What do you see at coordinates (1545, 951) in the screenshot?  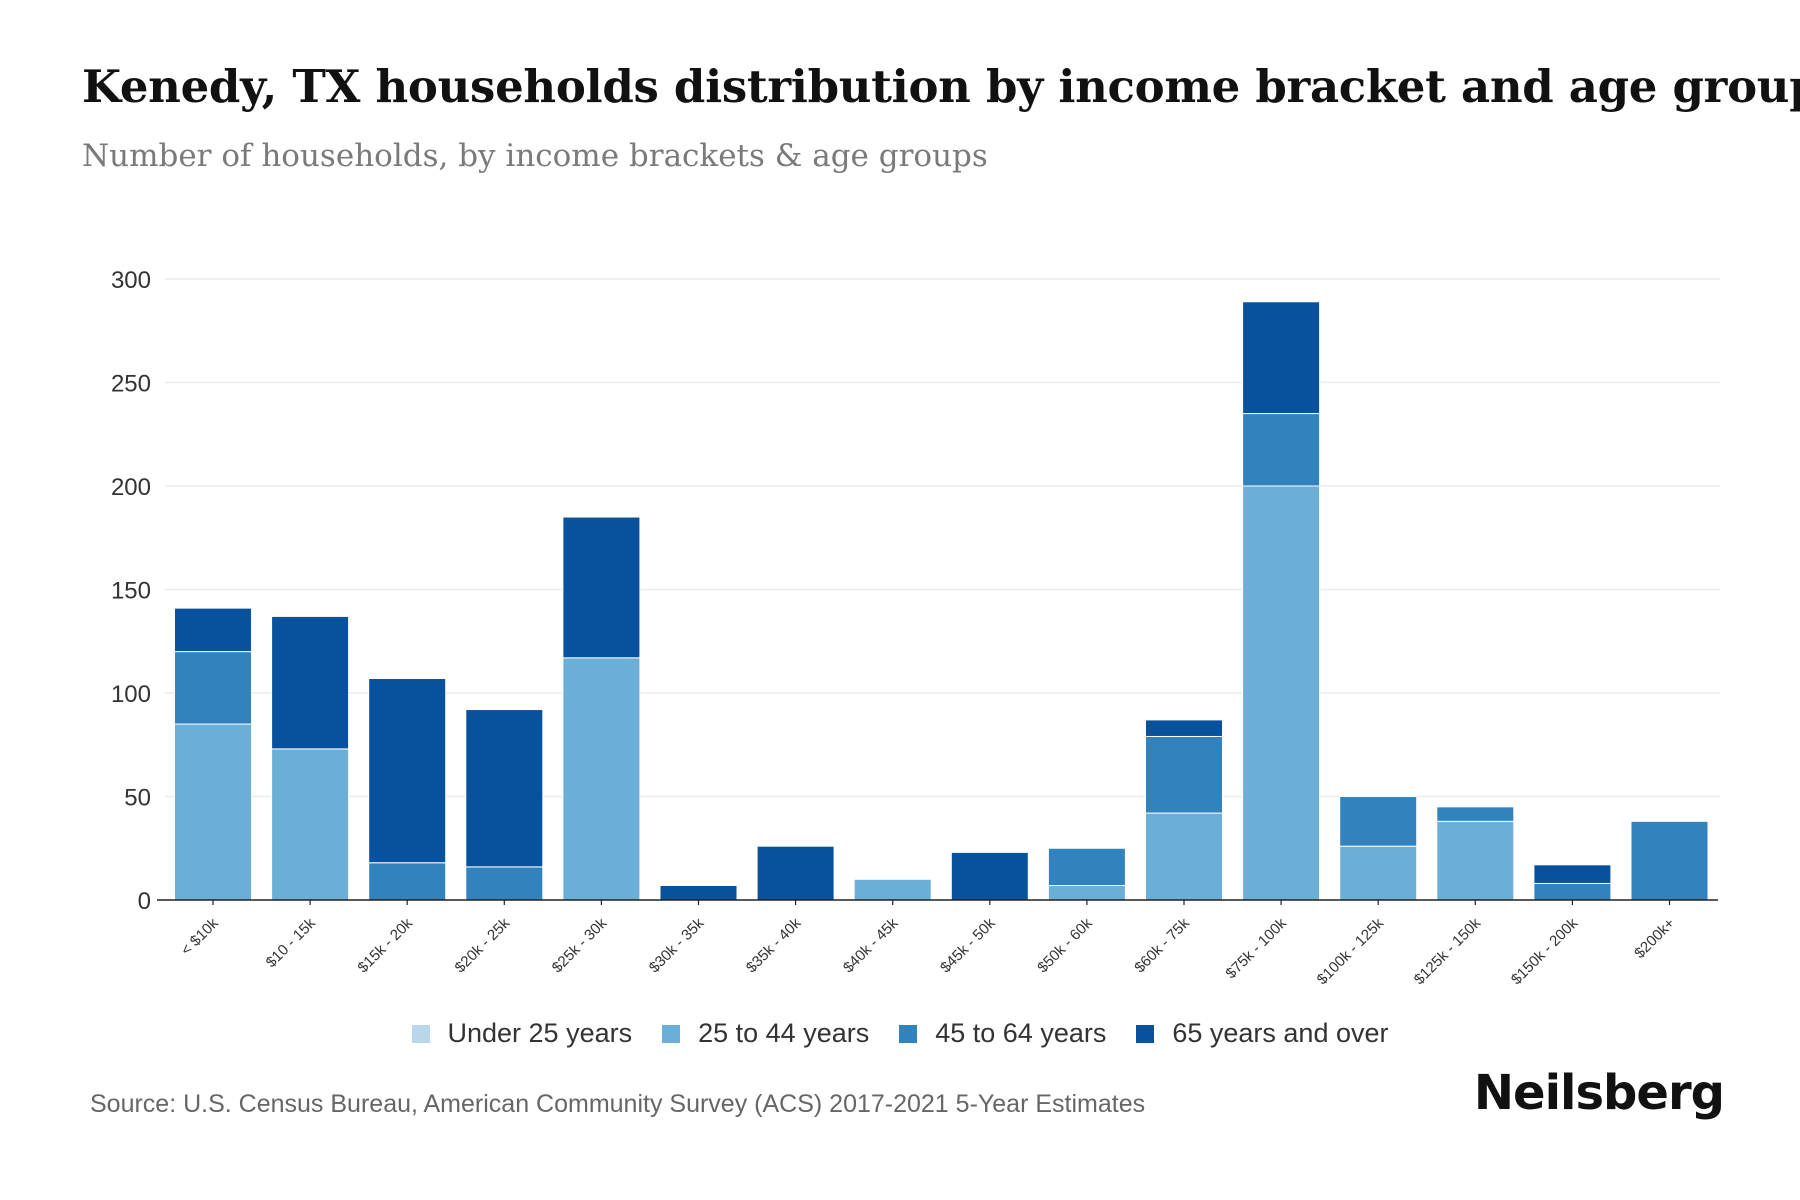 I see `x-tick-label: $150k - 200k` at bounding box center [1545, 951].